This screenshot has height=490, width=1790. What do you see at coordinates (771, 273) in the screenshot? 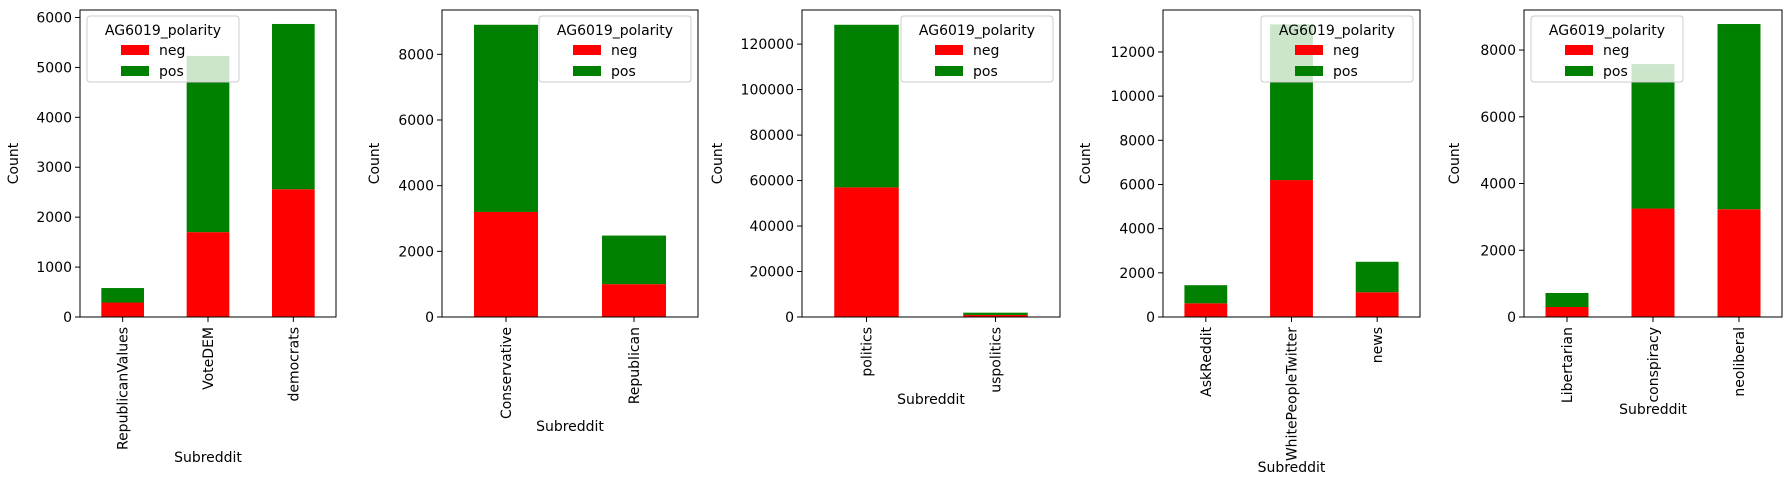
I see `y-tick-label: 20000` at bounding box center [771, 273].